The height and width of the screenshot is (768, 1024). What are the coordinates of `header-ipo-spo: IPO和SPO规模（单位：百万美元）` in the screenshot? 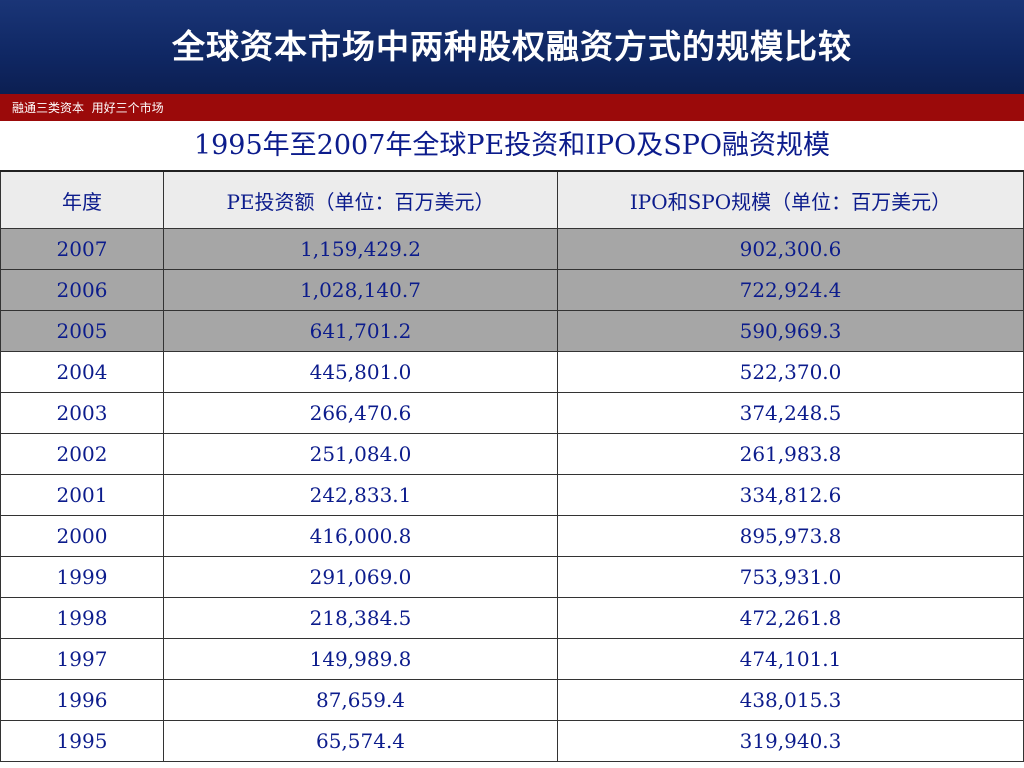 It's located at (790, 199).